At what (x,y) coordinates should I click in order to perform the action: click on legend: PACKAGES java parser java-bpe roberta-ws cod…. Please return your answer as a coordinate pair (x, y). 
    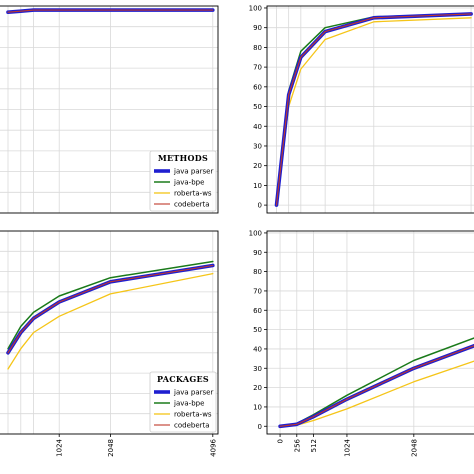
    Looking at the image, I should click on (183, 402).